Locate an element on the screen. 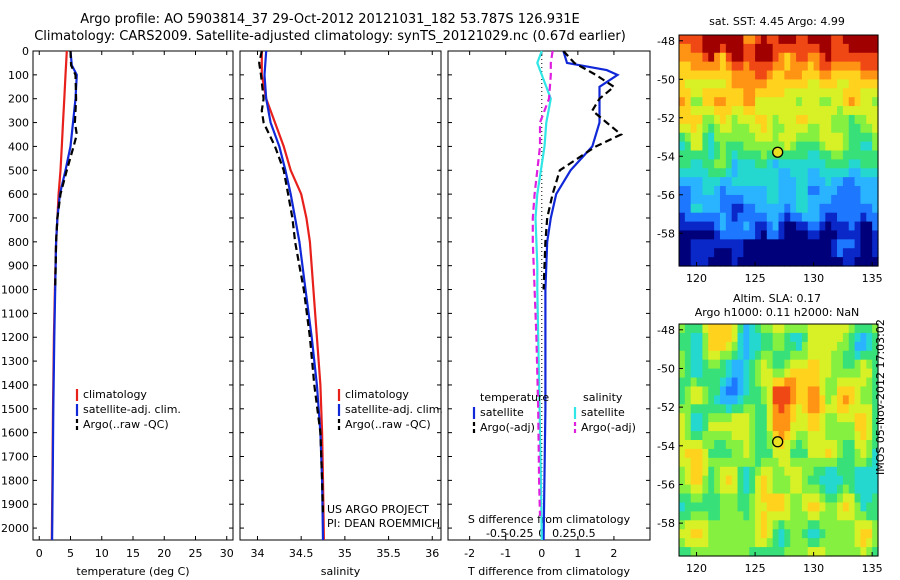  depth-tick-label: 1400 is located at coordinates (15, 385).